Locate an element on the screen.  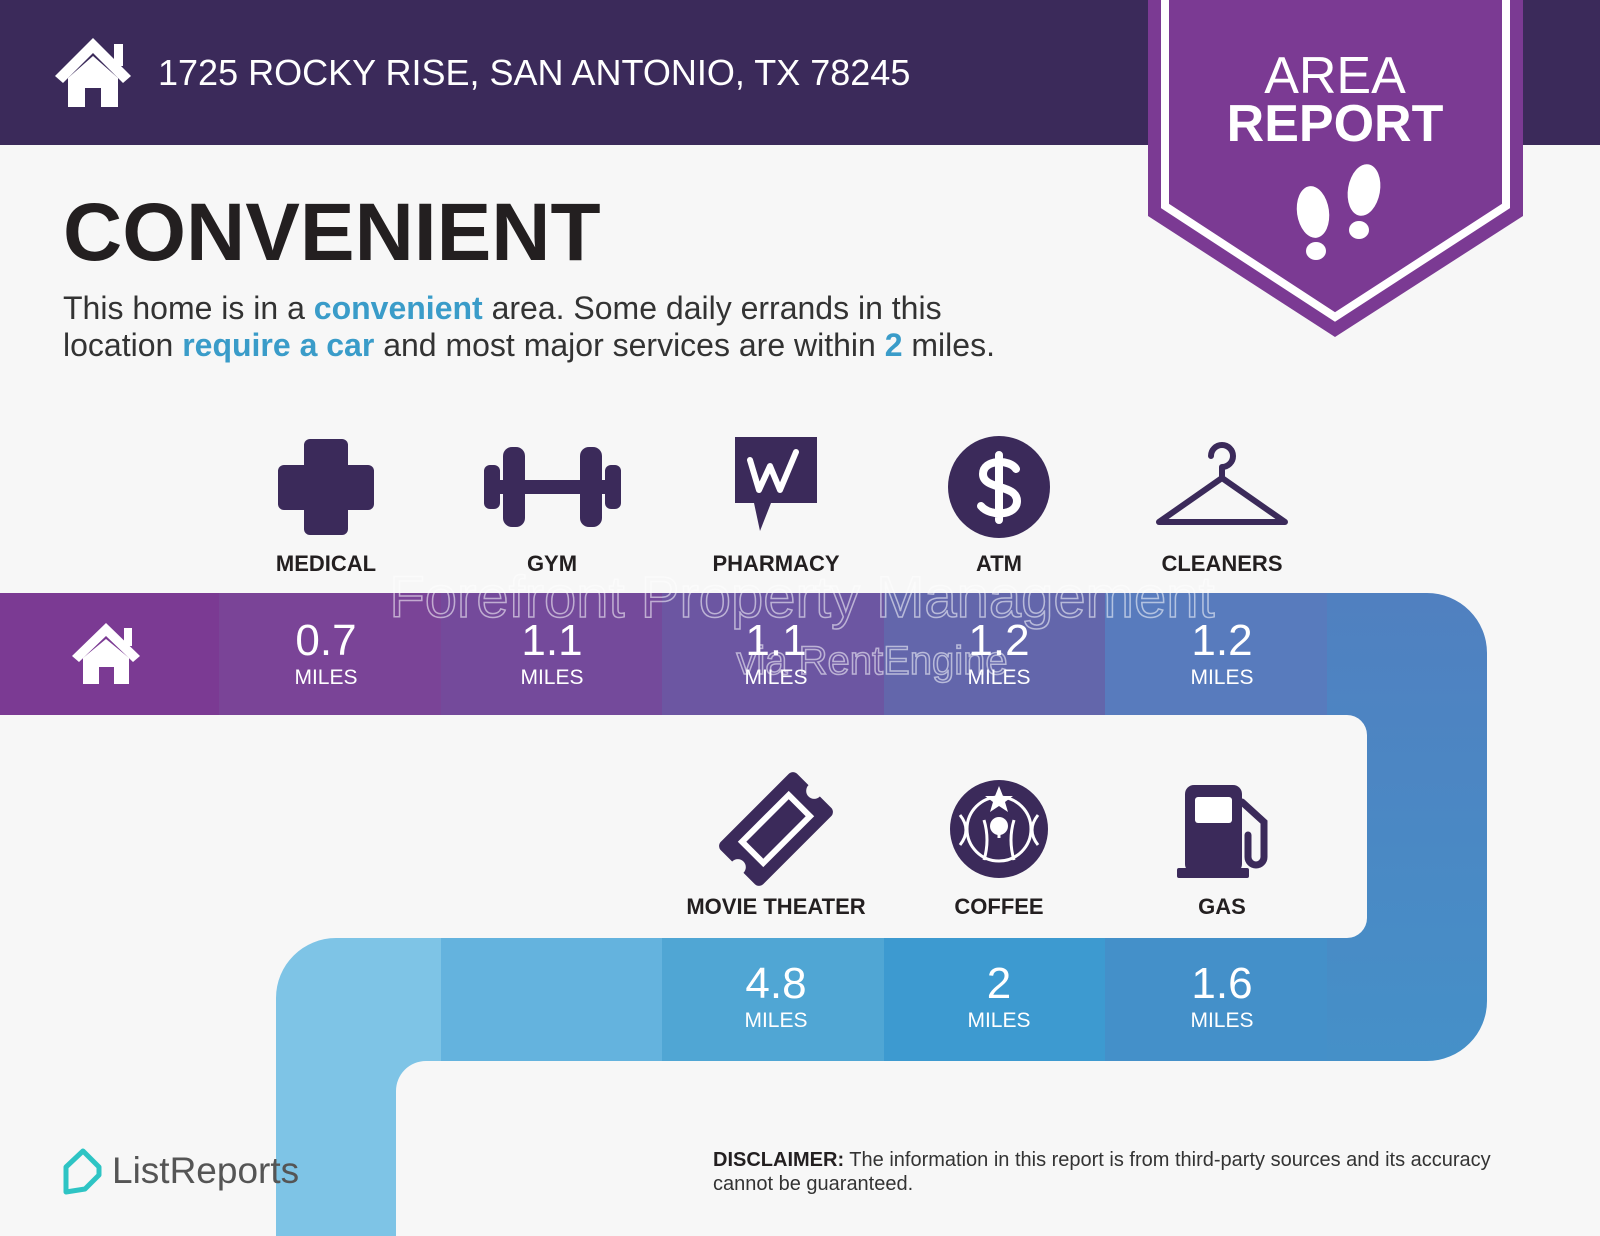
amenity-label: MEDICAL is located at coordinates (326, 563).